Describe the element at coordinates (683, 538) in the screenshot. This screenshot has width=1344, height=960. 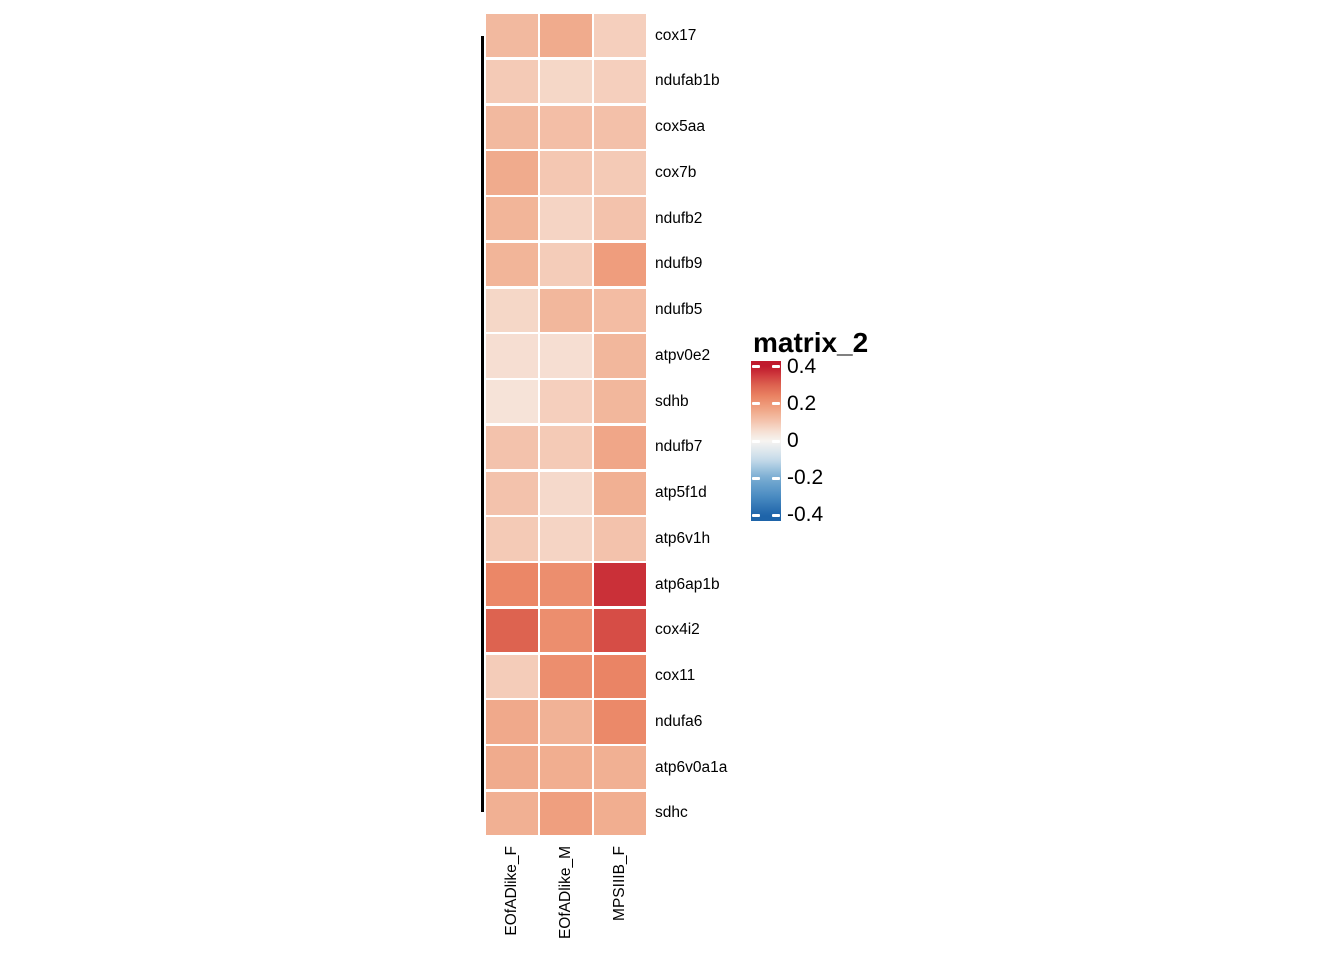
I see `row-label: atp6v1h` at that location.